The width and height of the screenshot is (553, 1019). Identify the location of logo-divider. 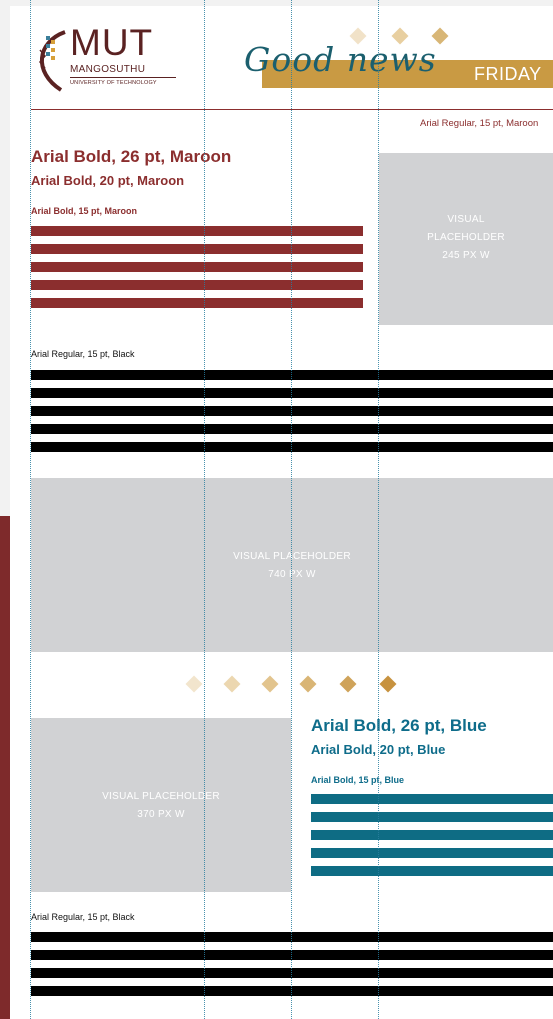
(123, 77).